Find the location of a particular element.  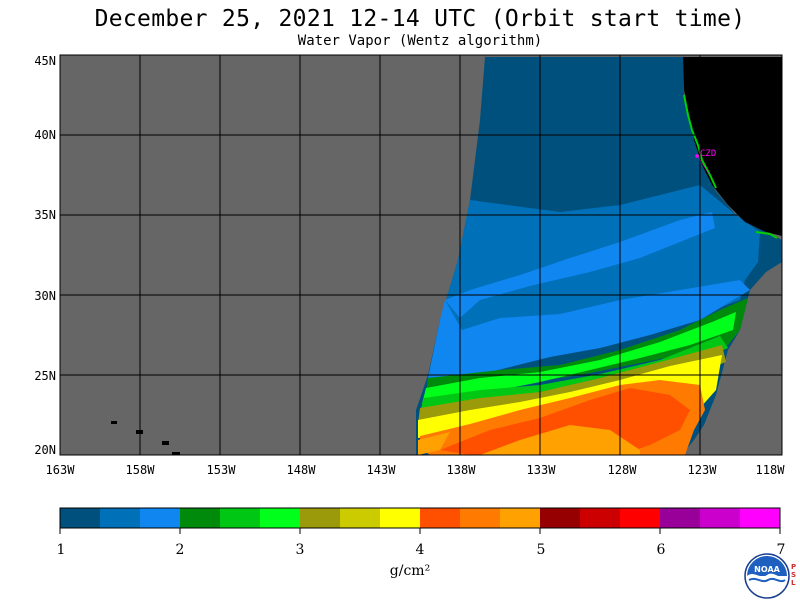

colorbar-label-1: 1 is located at coordinates (61, 550).